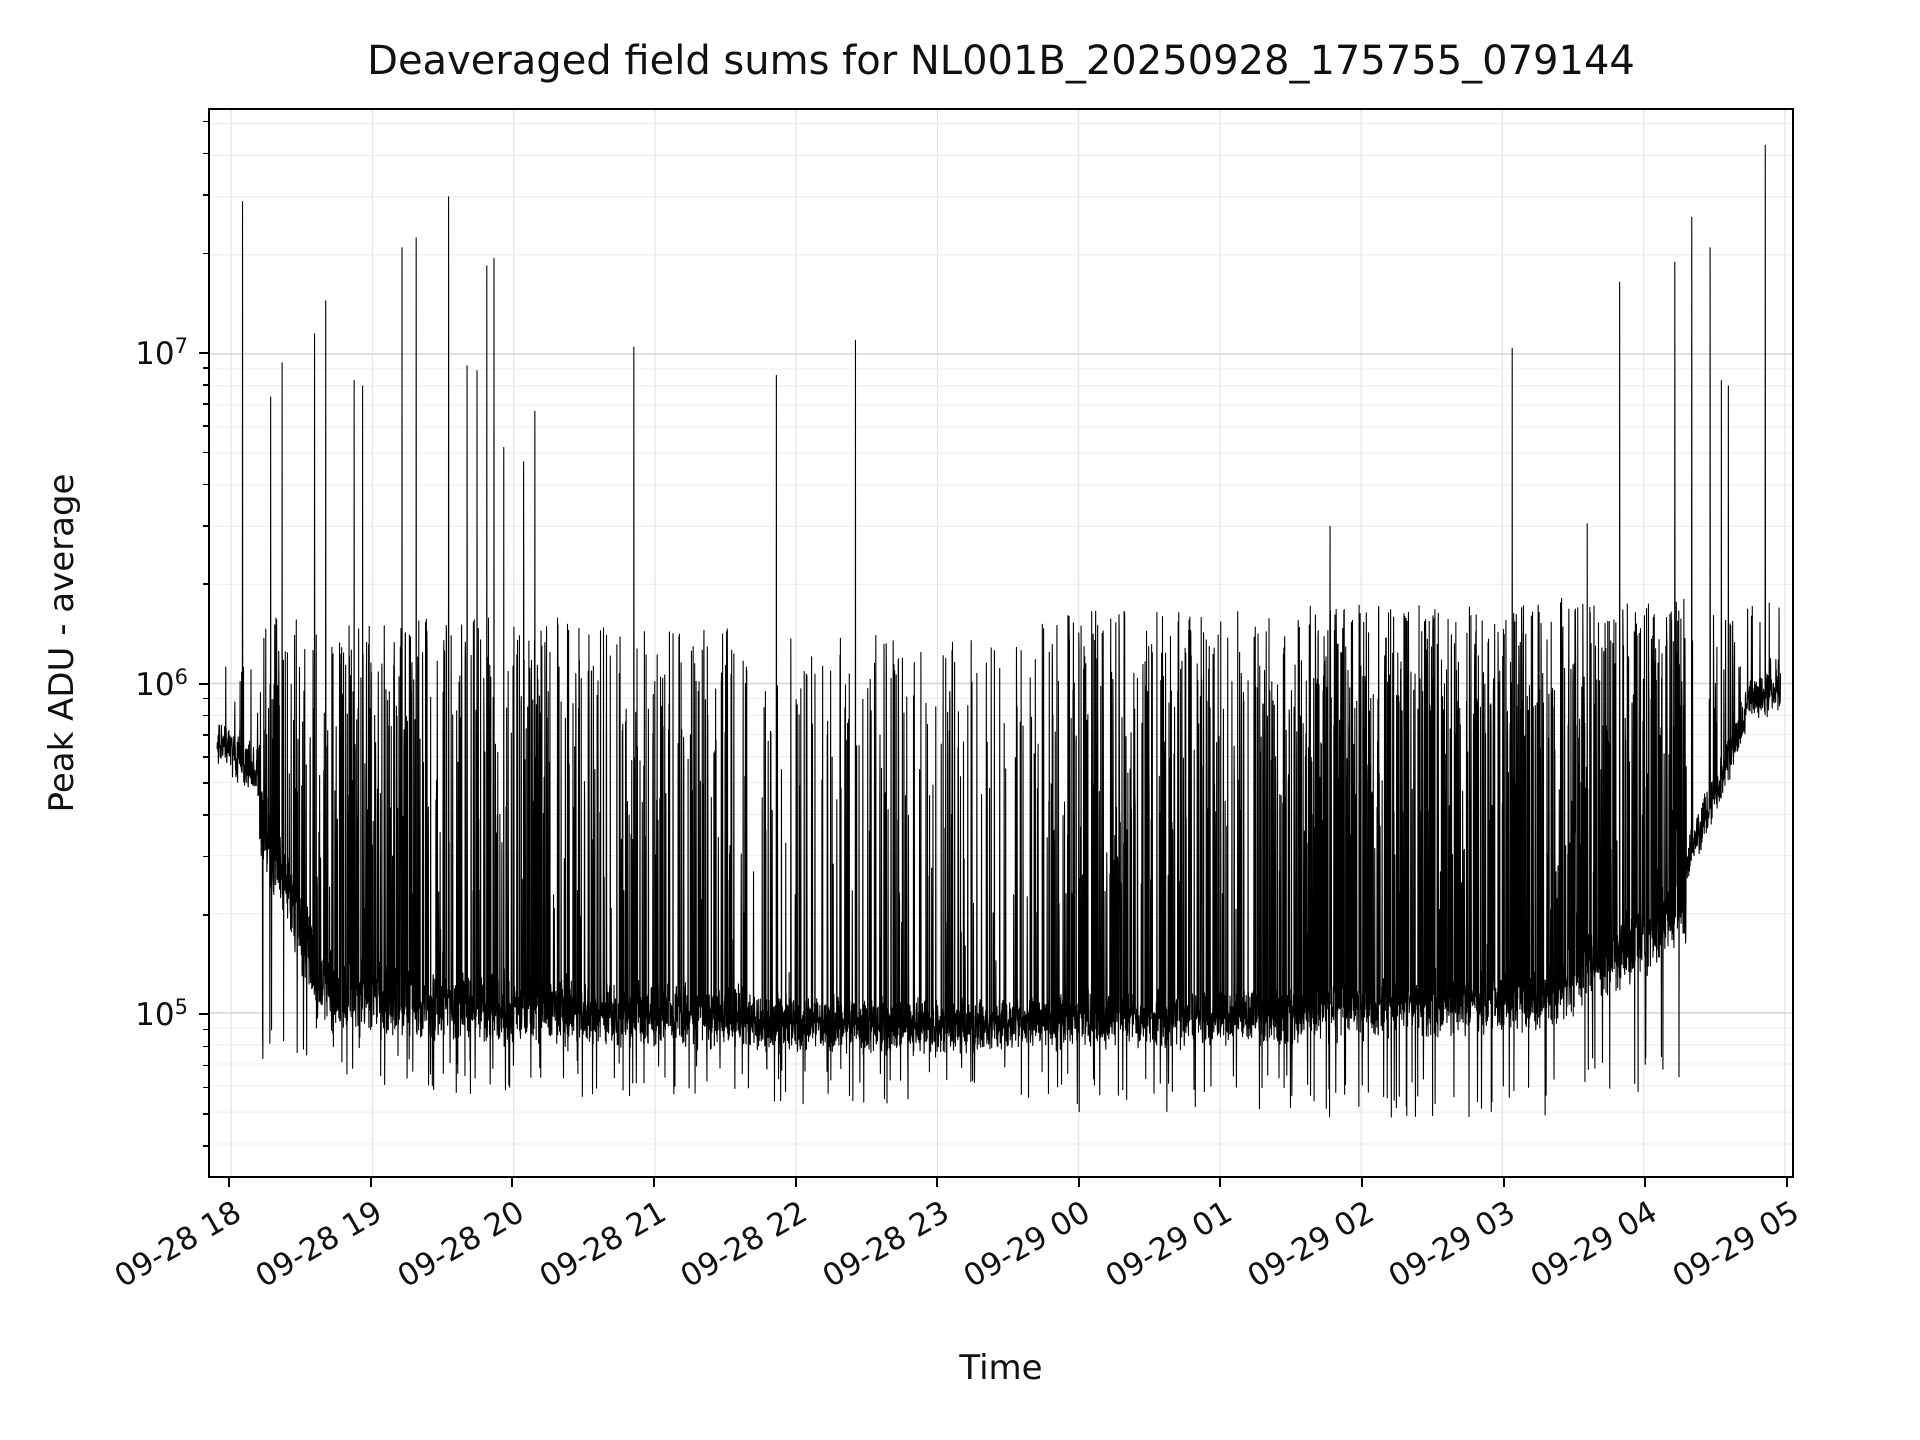  Describe the element at coordinates (1001, 1368) in the screenshot. I see `x-axis-label: Time` at that location.